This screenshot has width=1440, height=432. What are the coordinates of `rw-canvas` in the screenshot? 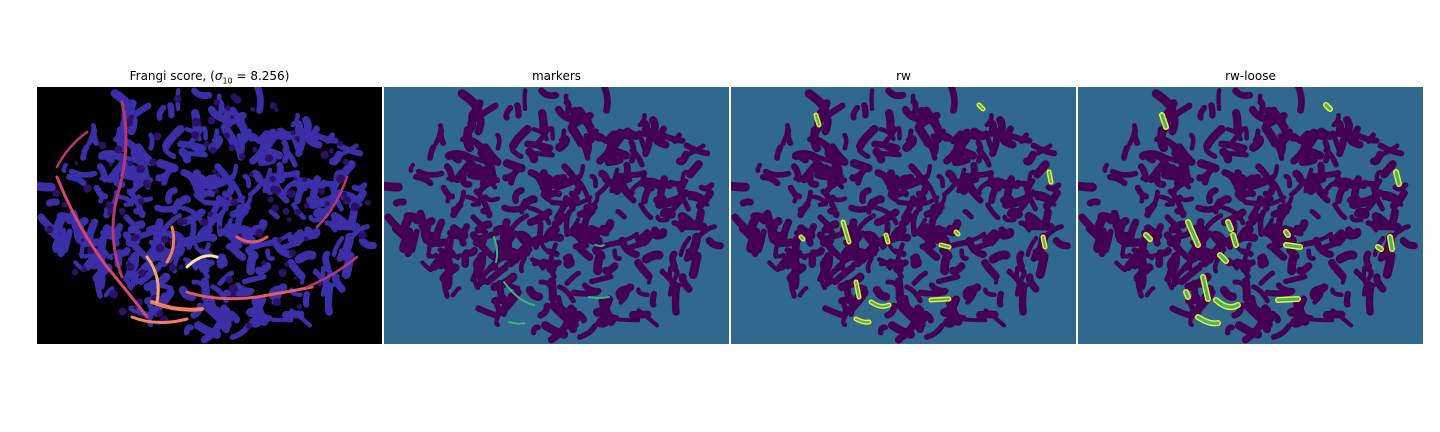 It's located at (903, 215).